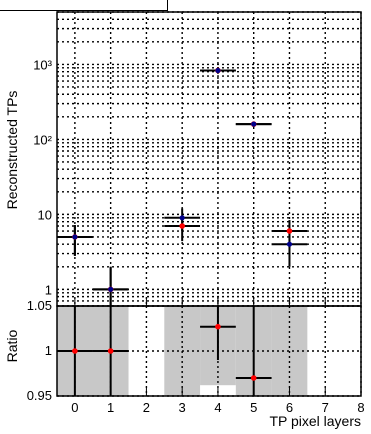  Describe the element at coordinates (12, 150) in the screenshot. I see `main-y-axis-label: Reconstructed TPs` at that location.